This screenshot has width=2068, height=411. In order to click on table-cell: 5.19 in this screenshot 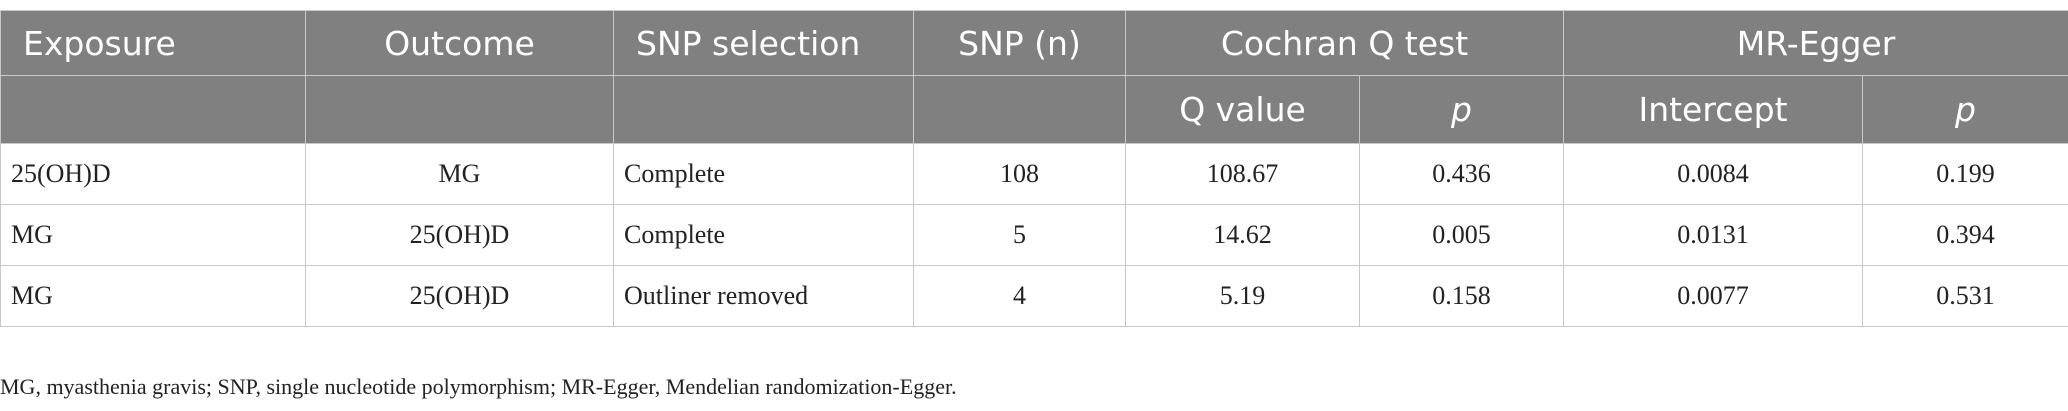, I will do `click(1242, 296)`.